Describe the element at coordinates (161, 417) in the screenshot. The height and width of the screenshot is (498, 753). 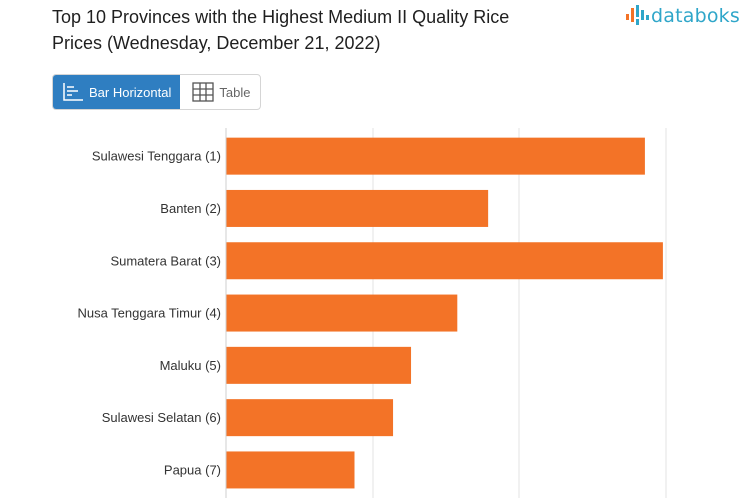
I see `category-label: Sulawesi Selatan (6)` at that location.